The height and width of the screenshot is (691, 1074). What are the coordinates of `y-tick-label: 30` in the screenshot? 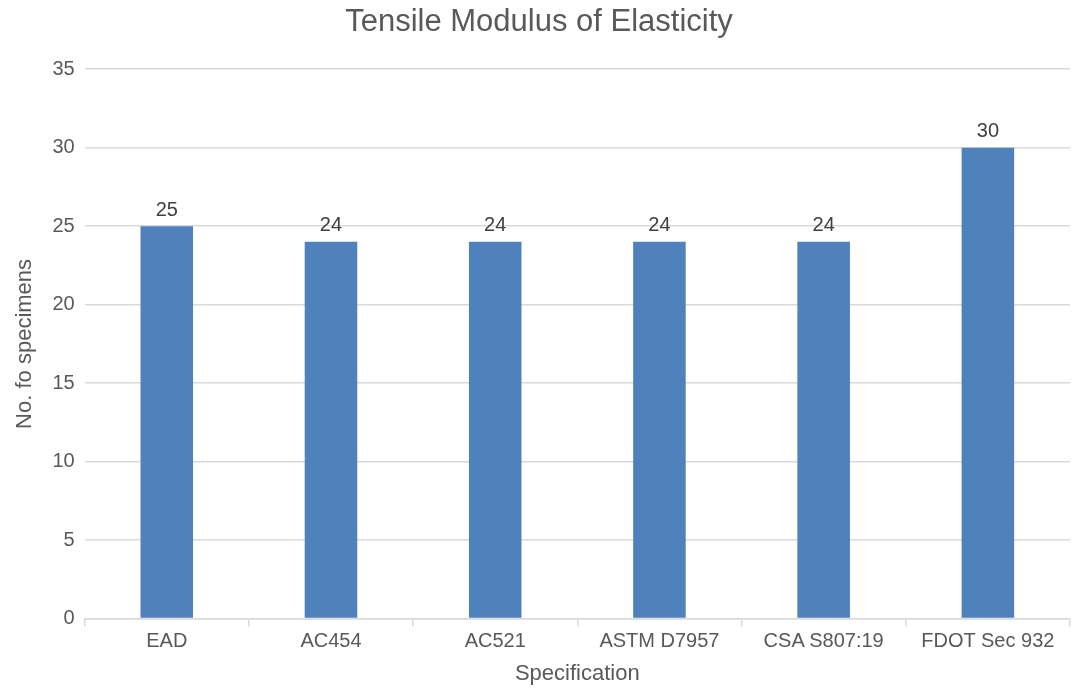 It's located at (63, 146).